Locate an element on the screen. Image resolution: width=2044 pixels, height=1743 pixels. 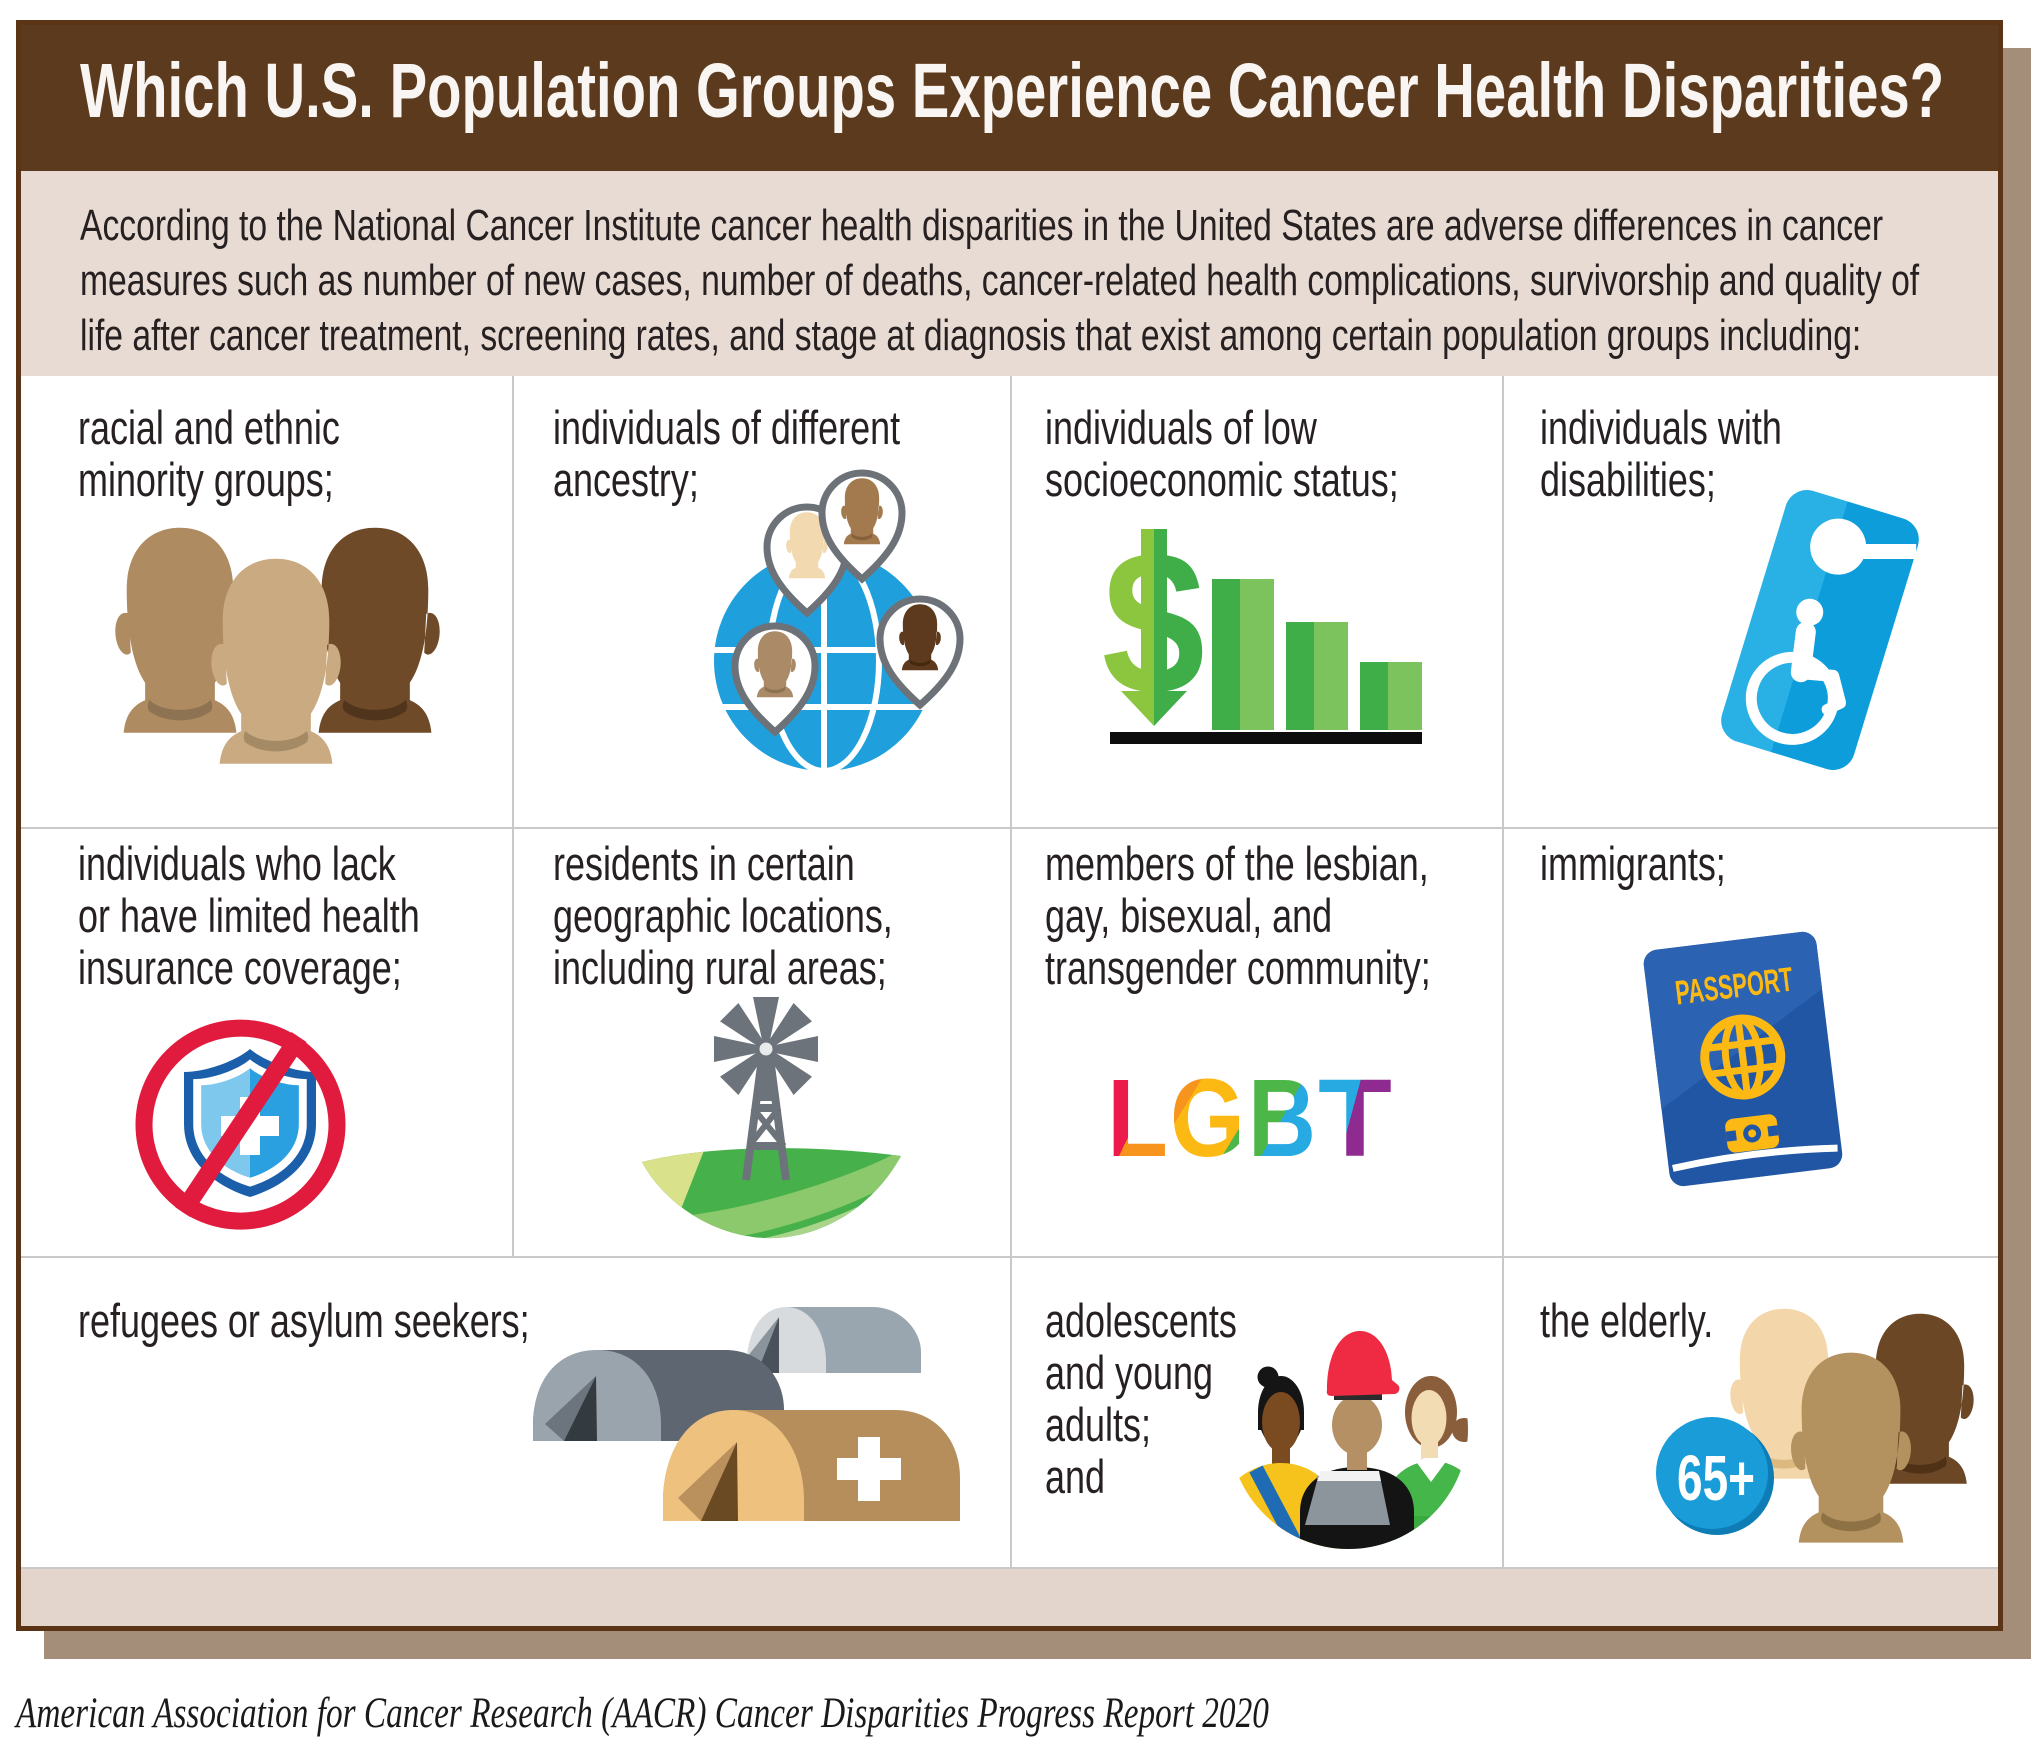
svg-text: G is located at coordinates (1207, 1118).